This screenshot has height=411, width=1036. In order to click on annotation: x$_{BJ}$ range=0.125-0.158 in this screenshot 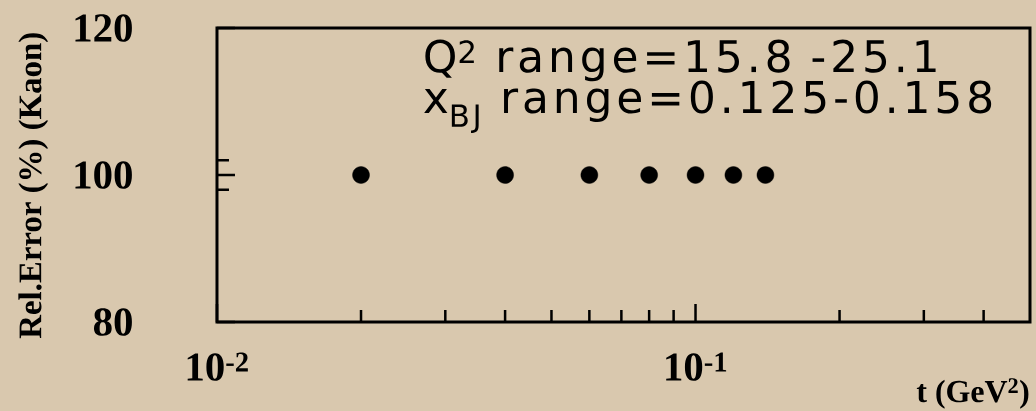, I will do `click(708, 106)`.